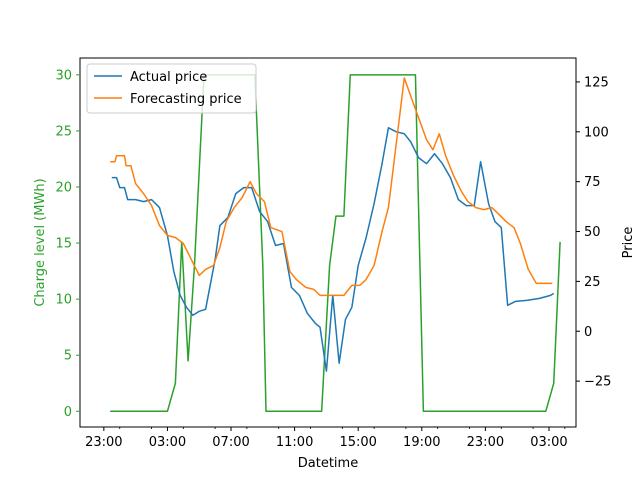  I want to click on left-tick-label: 20, so click(63, 187).